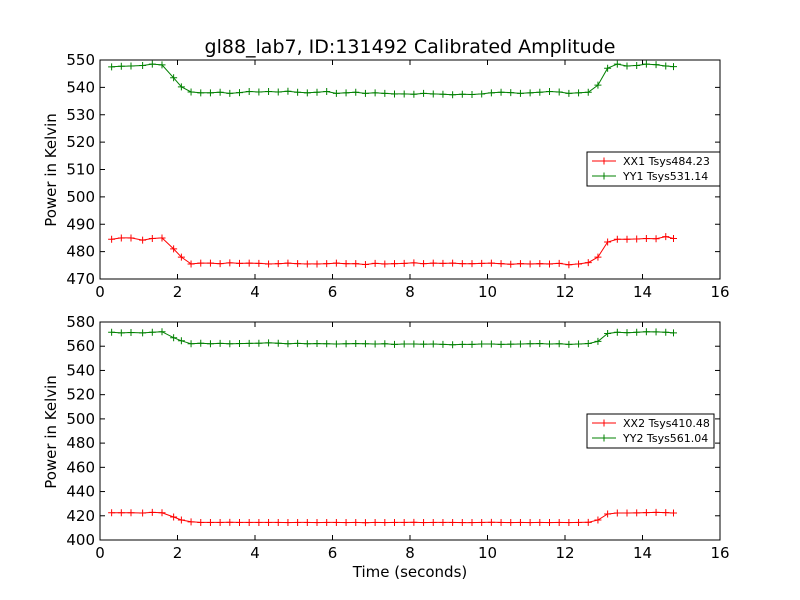  I want to click on y-tick-label: 510, so click(80, 170).